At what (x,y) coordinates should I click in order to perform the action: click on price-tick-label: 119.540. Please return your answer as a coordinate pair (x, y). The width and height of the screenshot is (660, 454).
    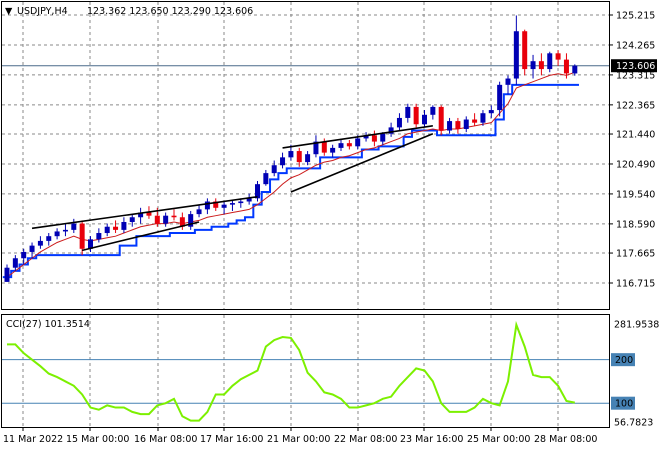
    Looking at the image, I should click on (635, 194).